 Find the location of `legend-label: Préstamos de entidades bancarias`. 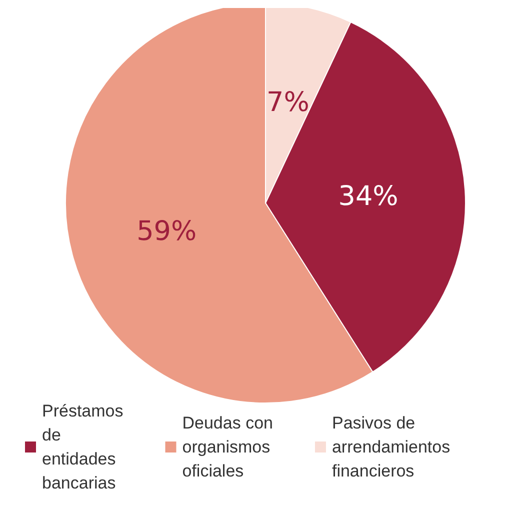

legend-label: Préstamos de entidades bancarias is located at coordinates (83, 447).